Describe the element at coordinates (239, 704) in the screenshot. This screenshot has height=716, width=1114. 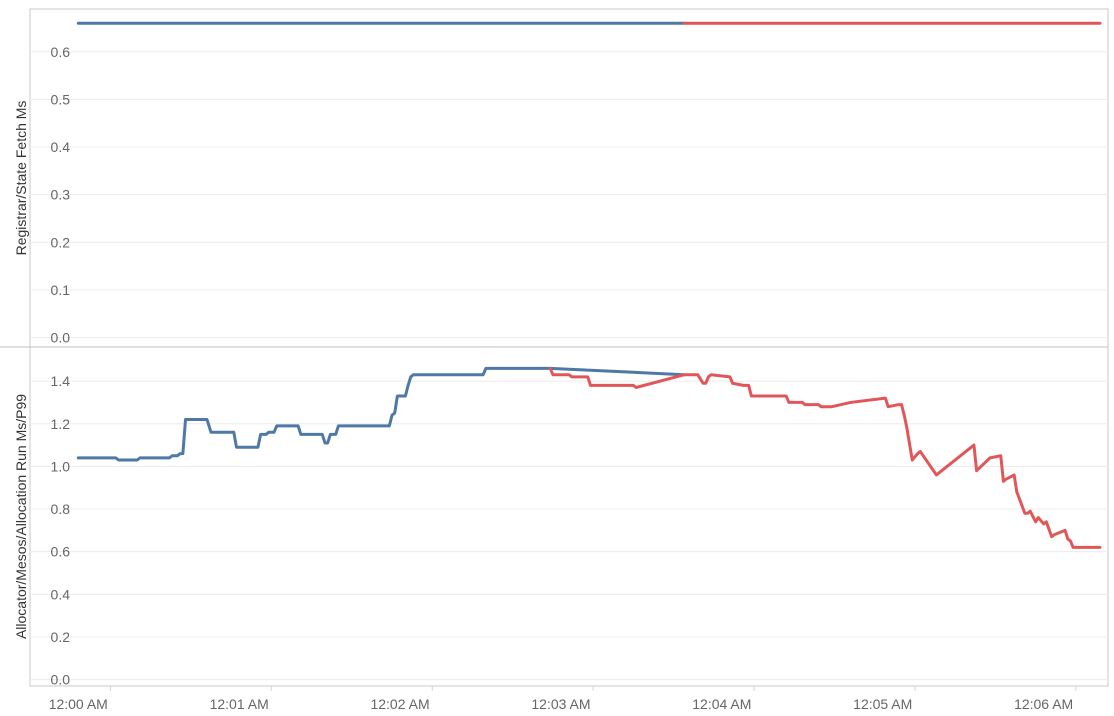
I see `x-tick-label: 12:01 AM` at that location.